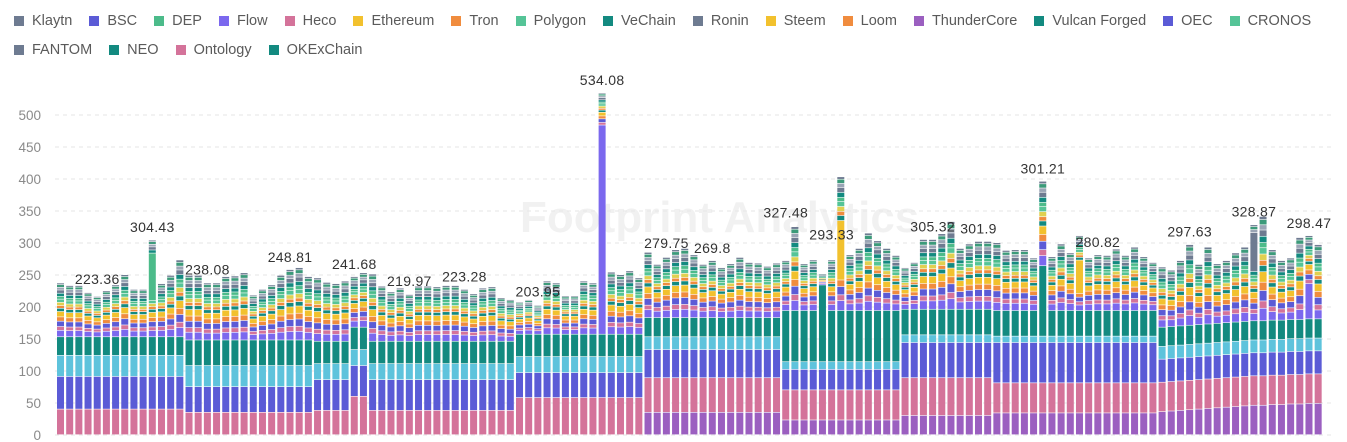 This screenshot has width=1347, height=442. What do you see at coordinates (550, 20) in the screenshot?
I see `legend-item-polygon: Polygon` at bounding box center [550, 20].